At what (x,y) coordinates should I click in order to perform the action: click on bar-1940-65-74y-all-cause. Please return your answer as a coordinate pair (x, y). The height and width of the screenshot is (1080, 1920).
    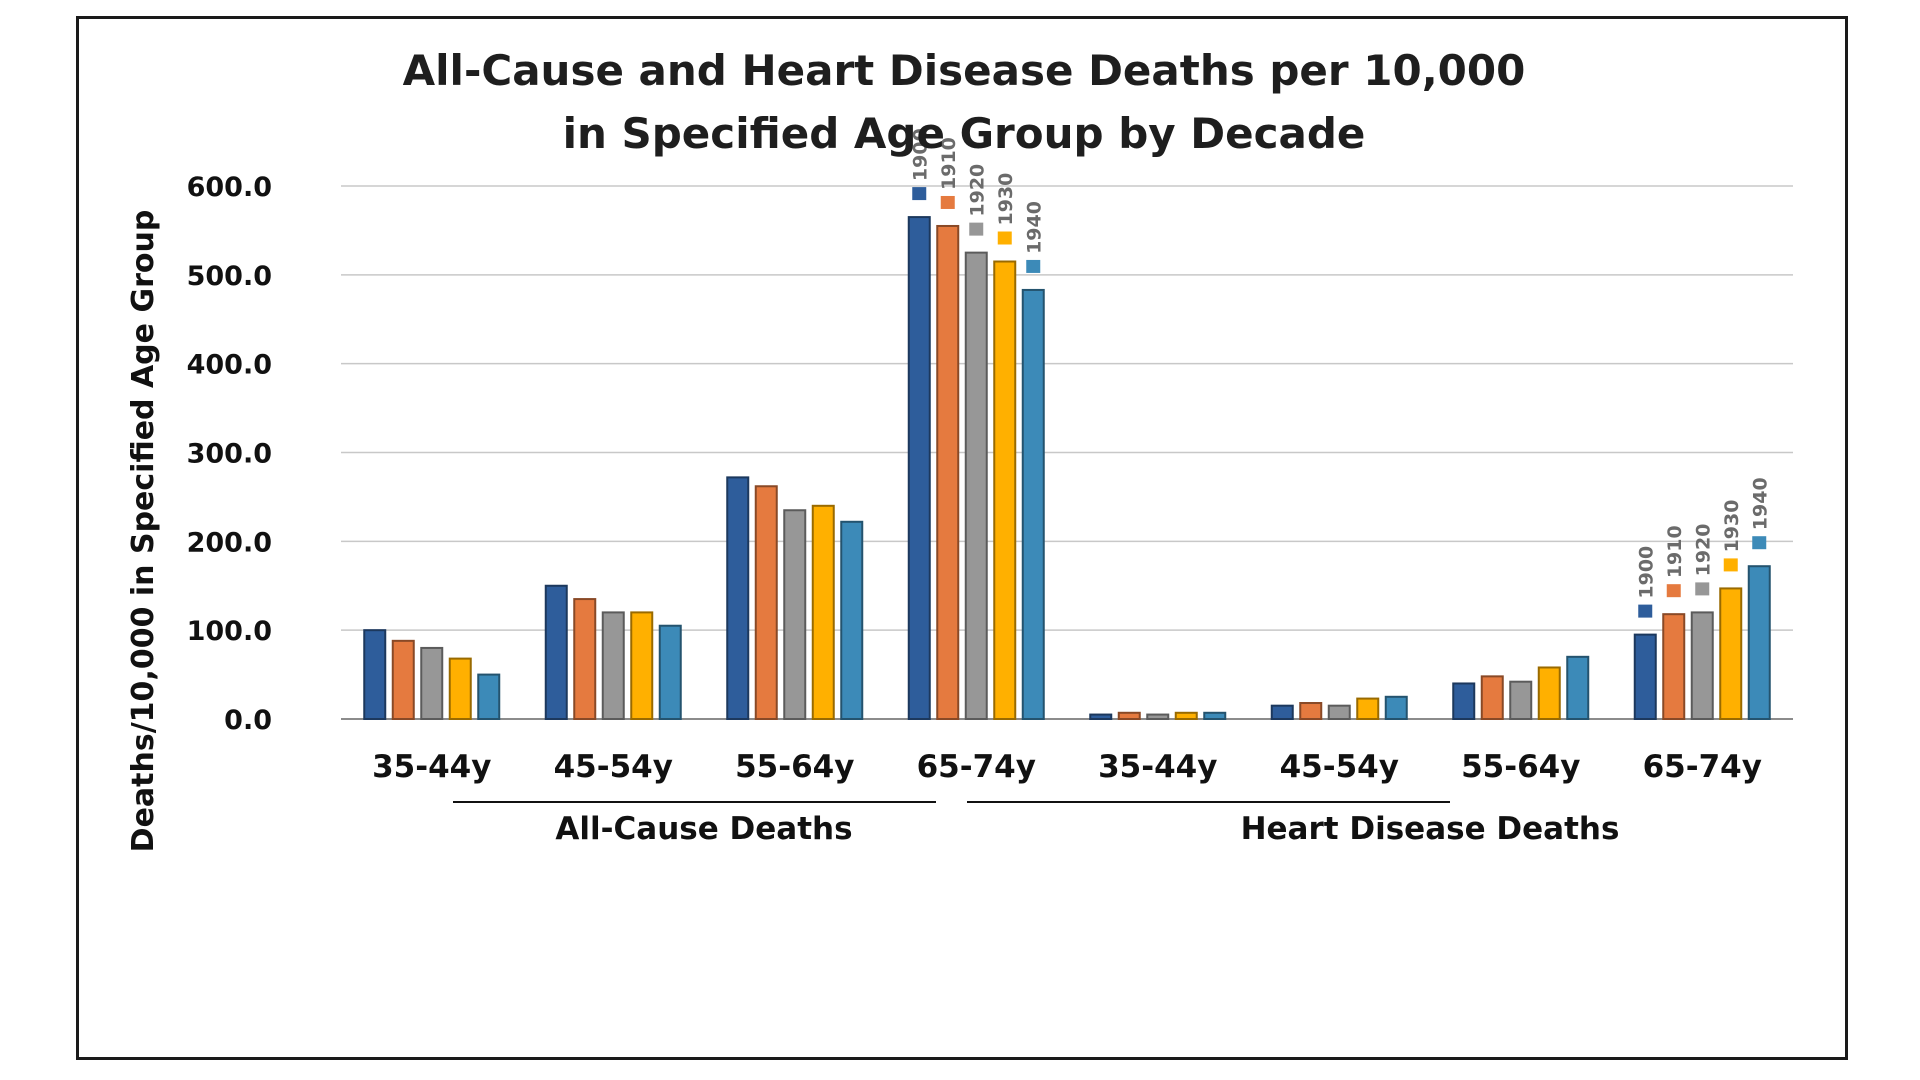
    Looking at the image, I should click on (1033, 504).